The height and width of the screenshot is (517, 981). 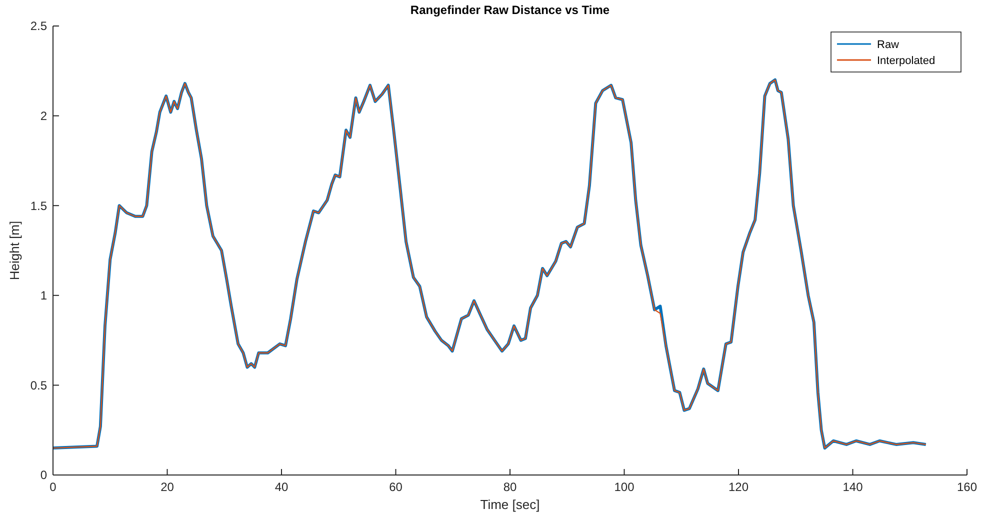 What do you see at coordinates (853, 487) in the screenshot?
I see `x-tick-label: 140` at bounding box center [853, 487].